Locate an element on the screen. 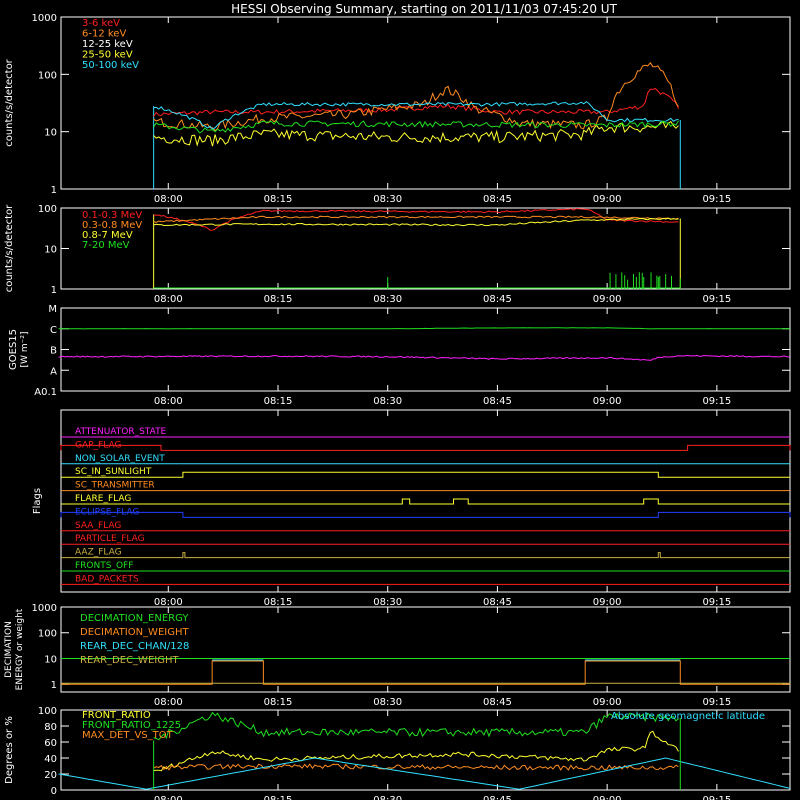 The width and height of the screenshot is (800, 800). legend-entry: FRONT_RATIO is located at coordinates (116, 715).